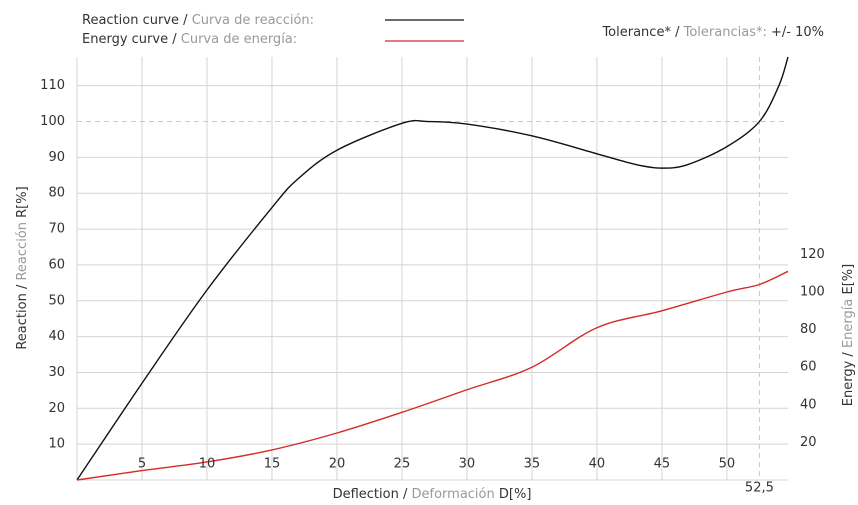  Describe the element at coordinates (808, 329) in the screenshot. I see `y2-tick-label: 80` at that location.